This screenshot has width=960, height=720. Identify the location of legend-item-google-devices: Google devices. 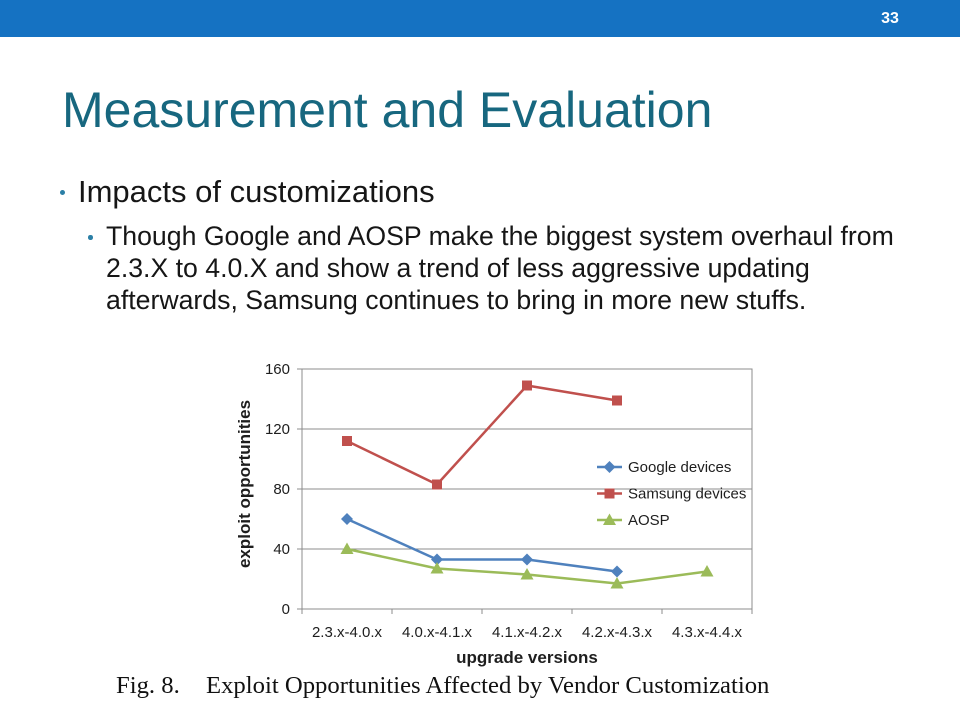
(664, 467).